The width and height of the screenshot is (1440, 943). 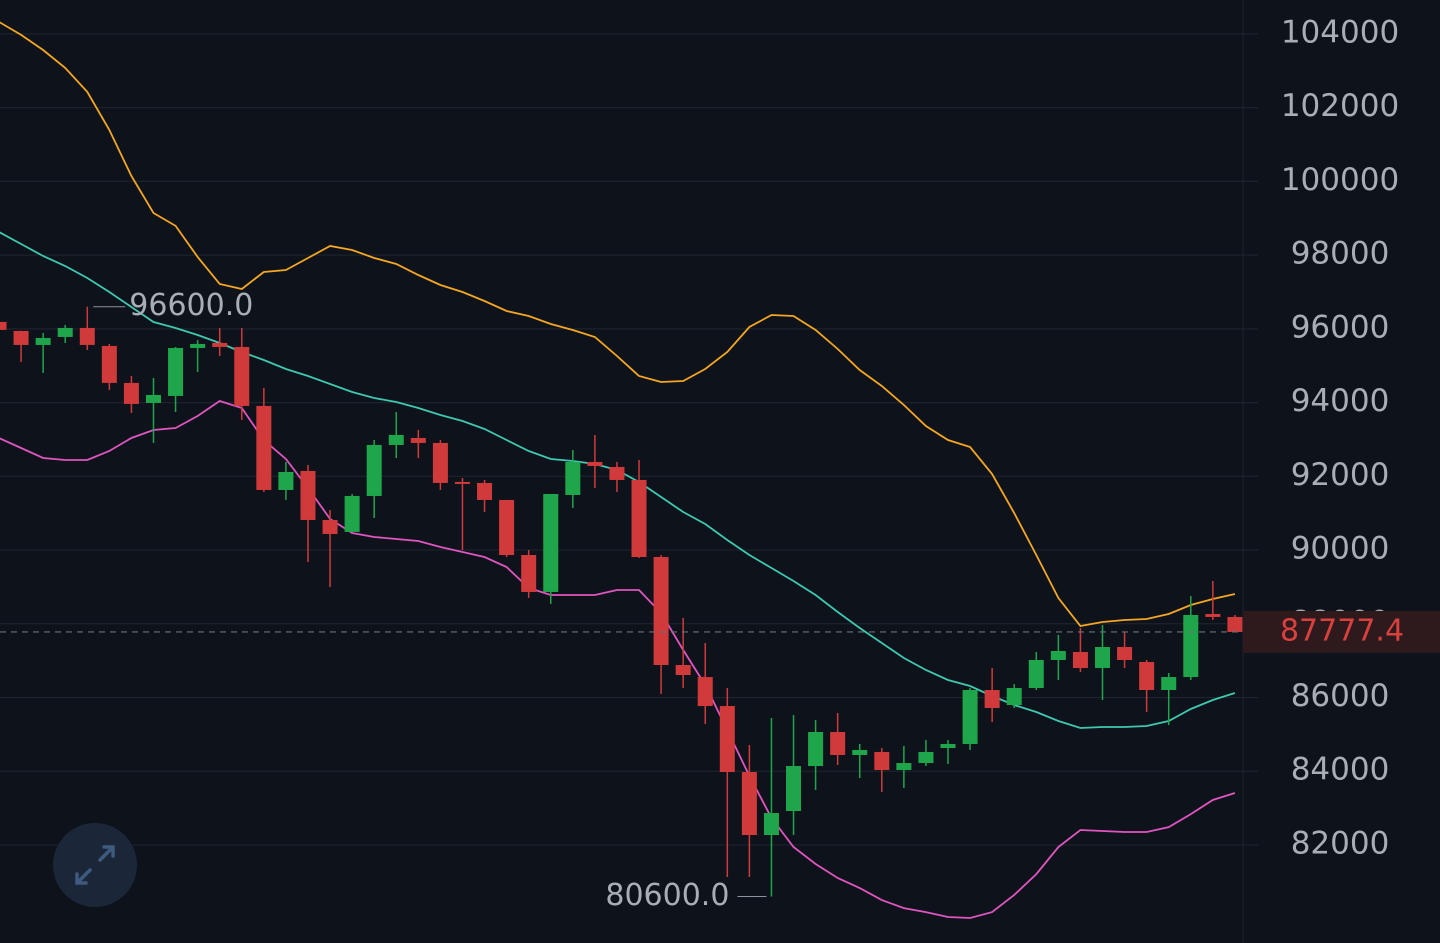 What do you see at coordinates (1340, 180) in the screenshot?
I see `y-tick-label: 100000` at bounding box center [1340, 180].